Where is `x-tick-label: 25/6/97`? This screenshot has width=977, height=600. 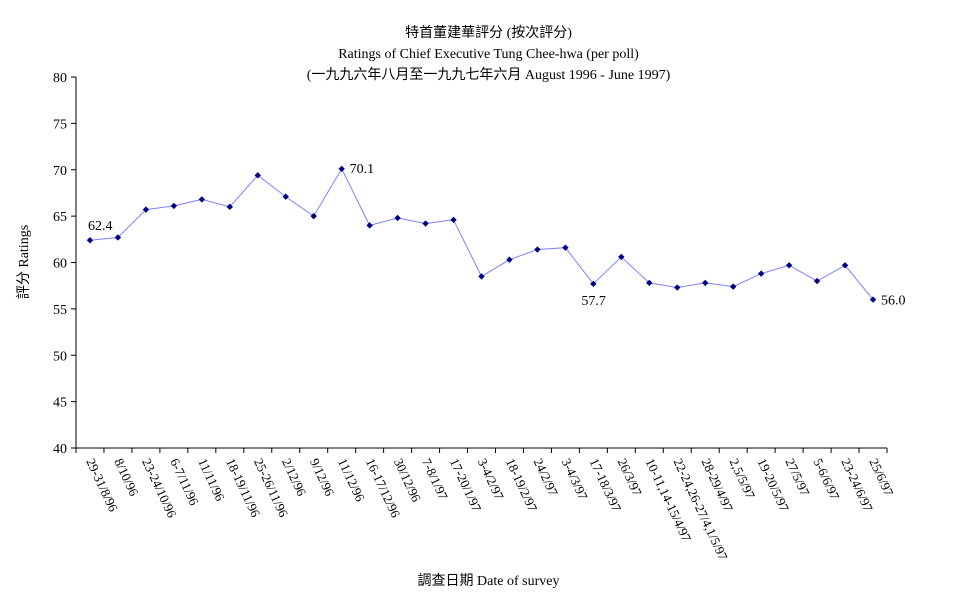
x-tick-label: 25/6/97 is located at coordinates (881, 477).